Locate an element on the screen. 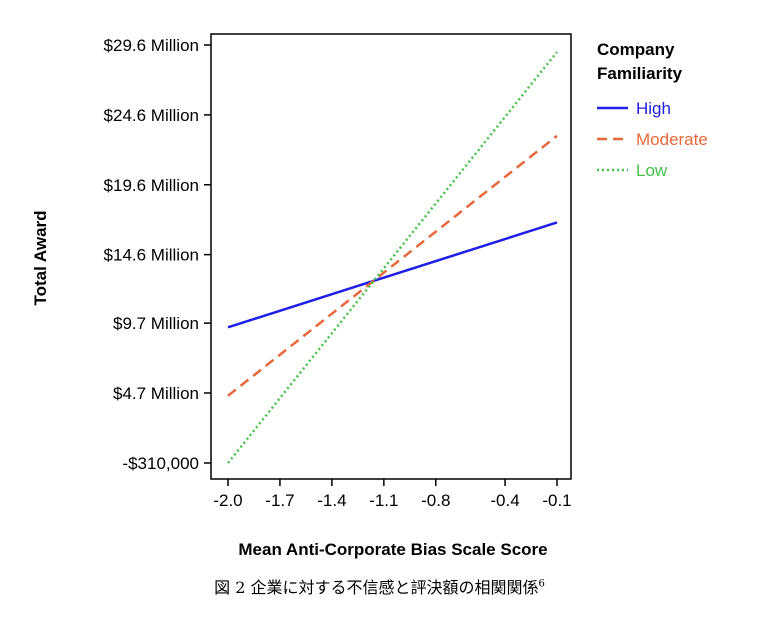 Image resolution: width=759 pixels, height=624 pixels. y-axis-title: Total Award is located at coordinates (40, 257).